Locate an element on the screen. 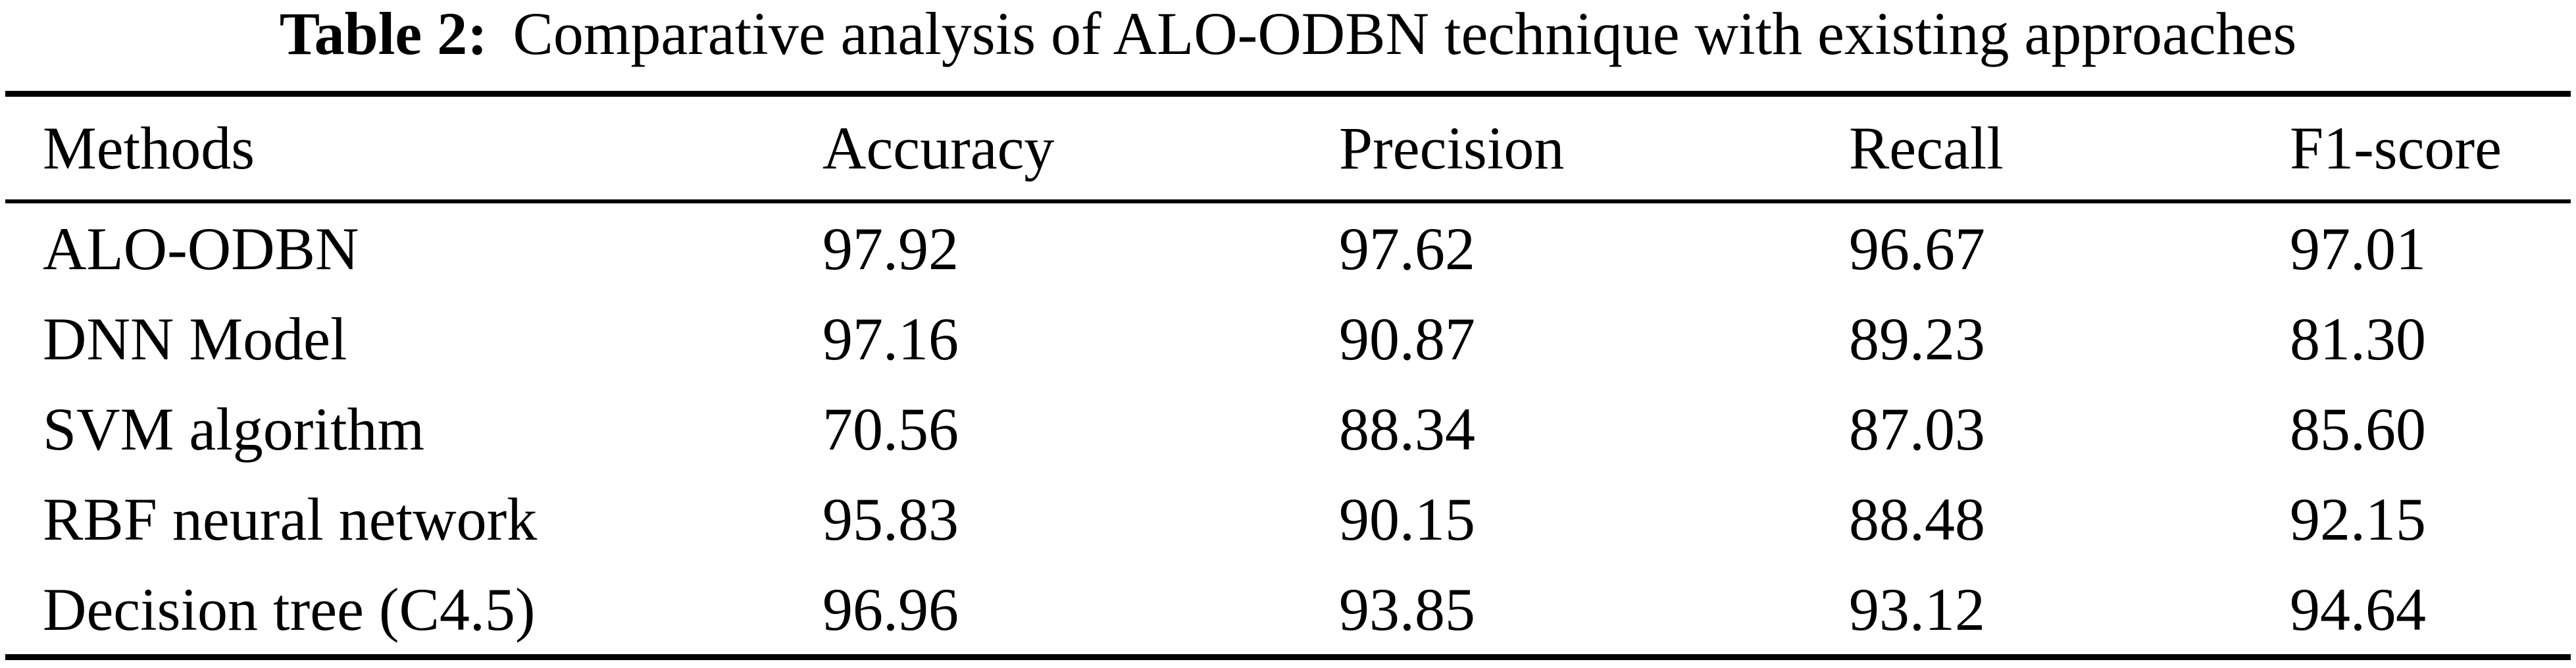 This screenshot has height=668, width=2576. table-row: DNN Model 97.16 90.87 89.23 81.30 is located at coordinates (1288, 339).